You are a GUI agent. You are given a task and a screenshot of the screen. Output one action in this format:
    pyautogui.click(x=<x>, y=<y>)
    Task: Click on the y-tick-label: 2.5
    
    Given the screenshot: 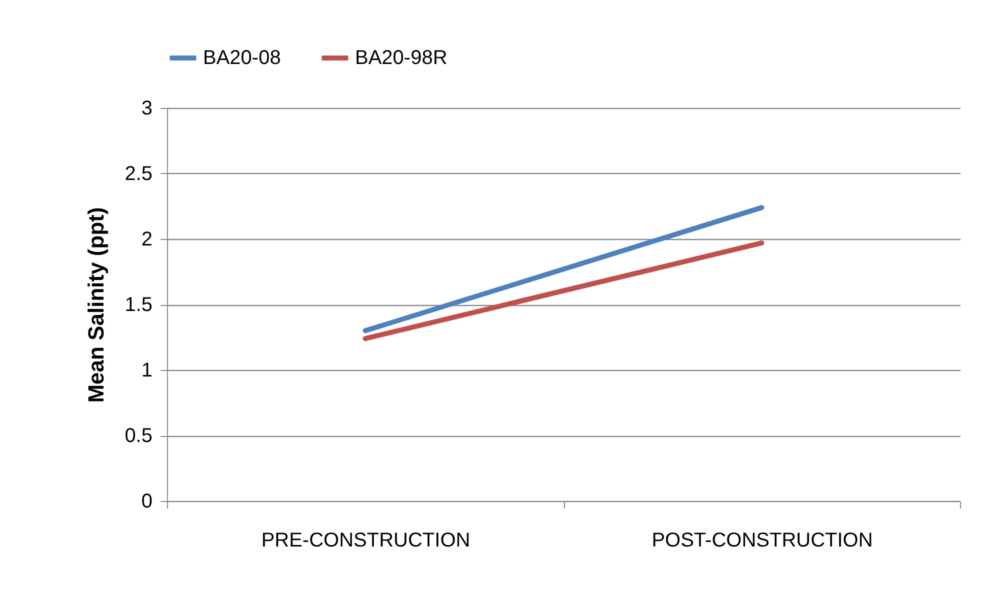 What is the action you would take?
    pyautogui.click(x=138, y=174)
    